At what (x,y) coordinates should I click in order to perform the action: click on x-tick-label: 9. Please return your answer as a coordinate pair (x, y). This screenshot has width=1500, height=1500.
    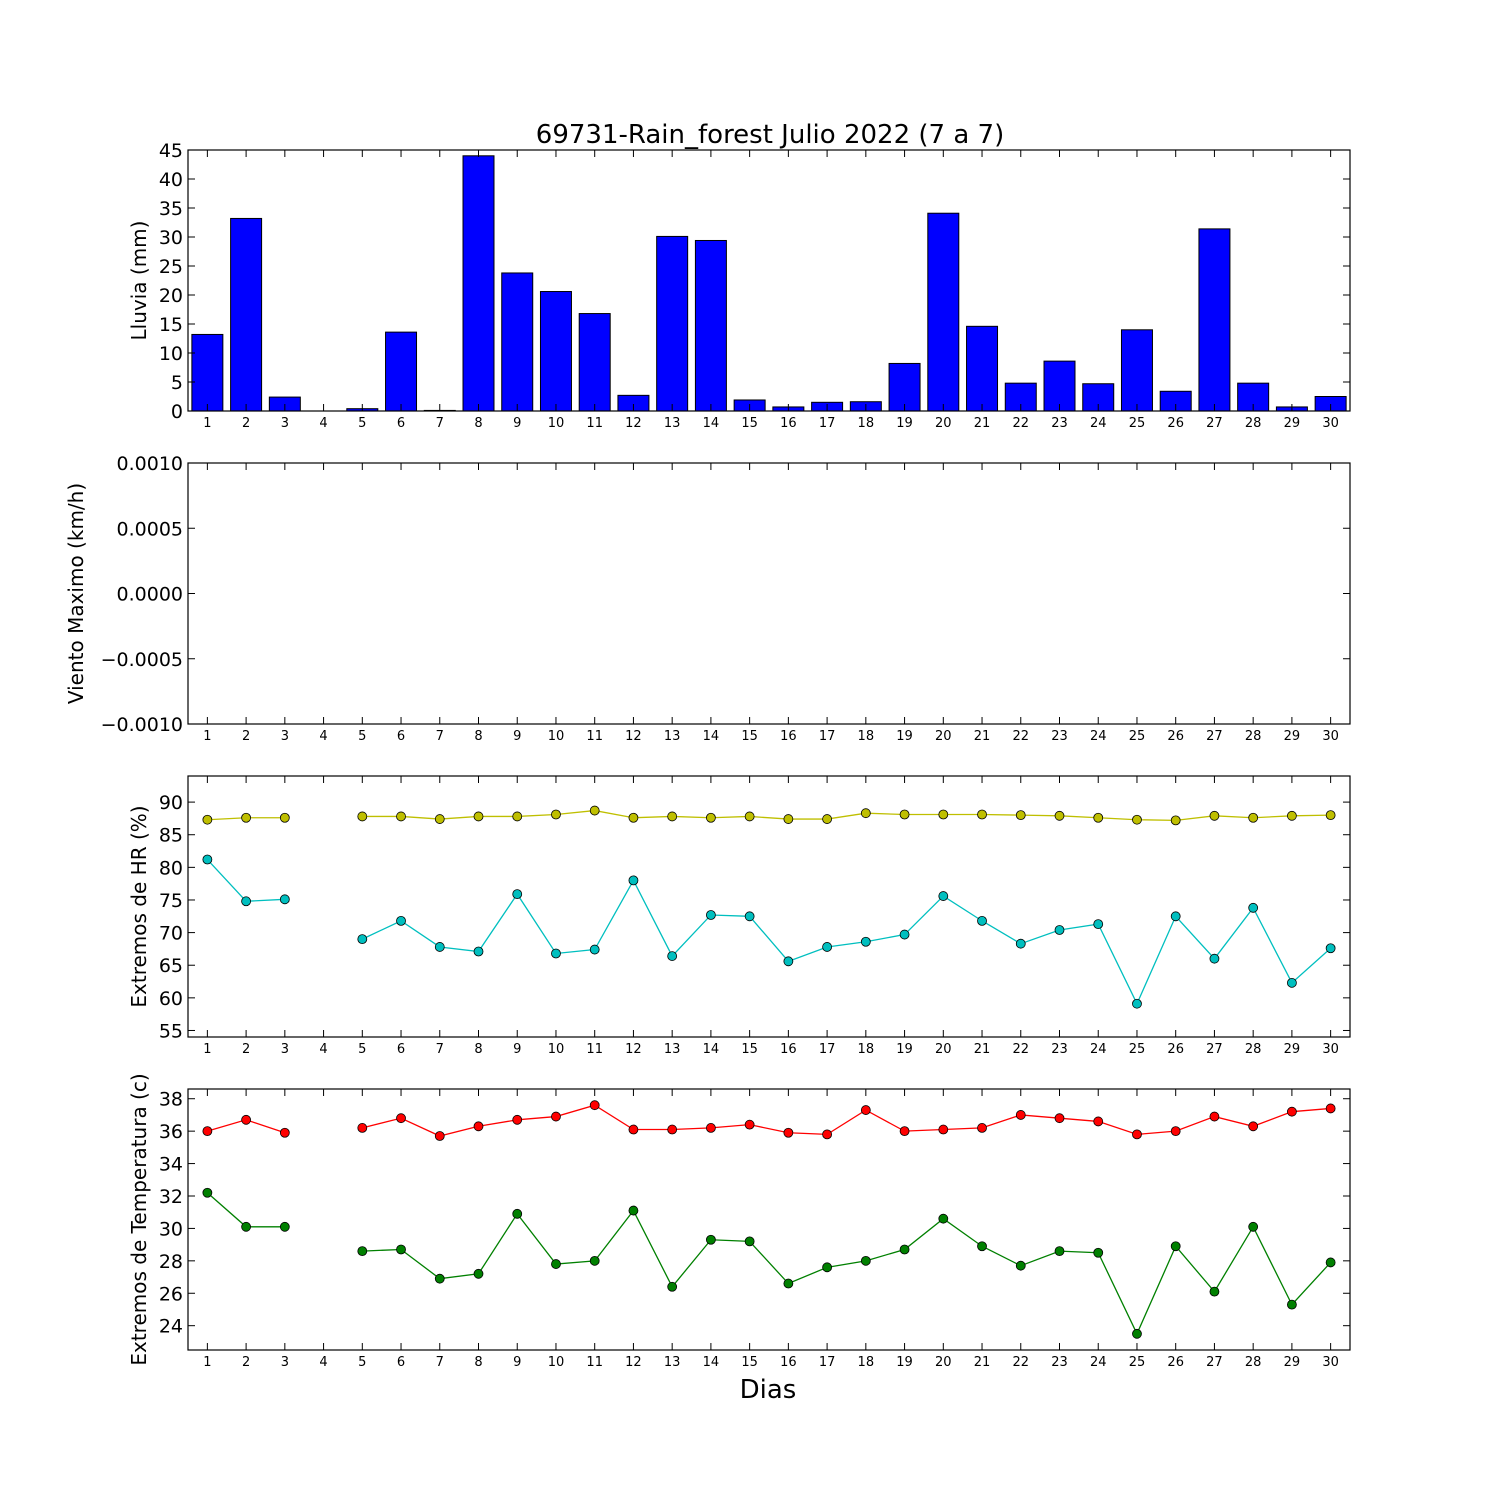
    Looking at the image, I should click on (517, 736).